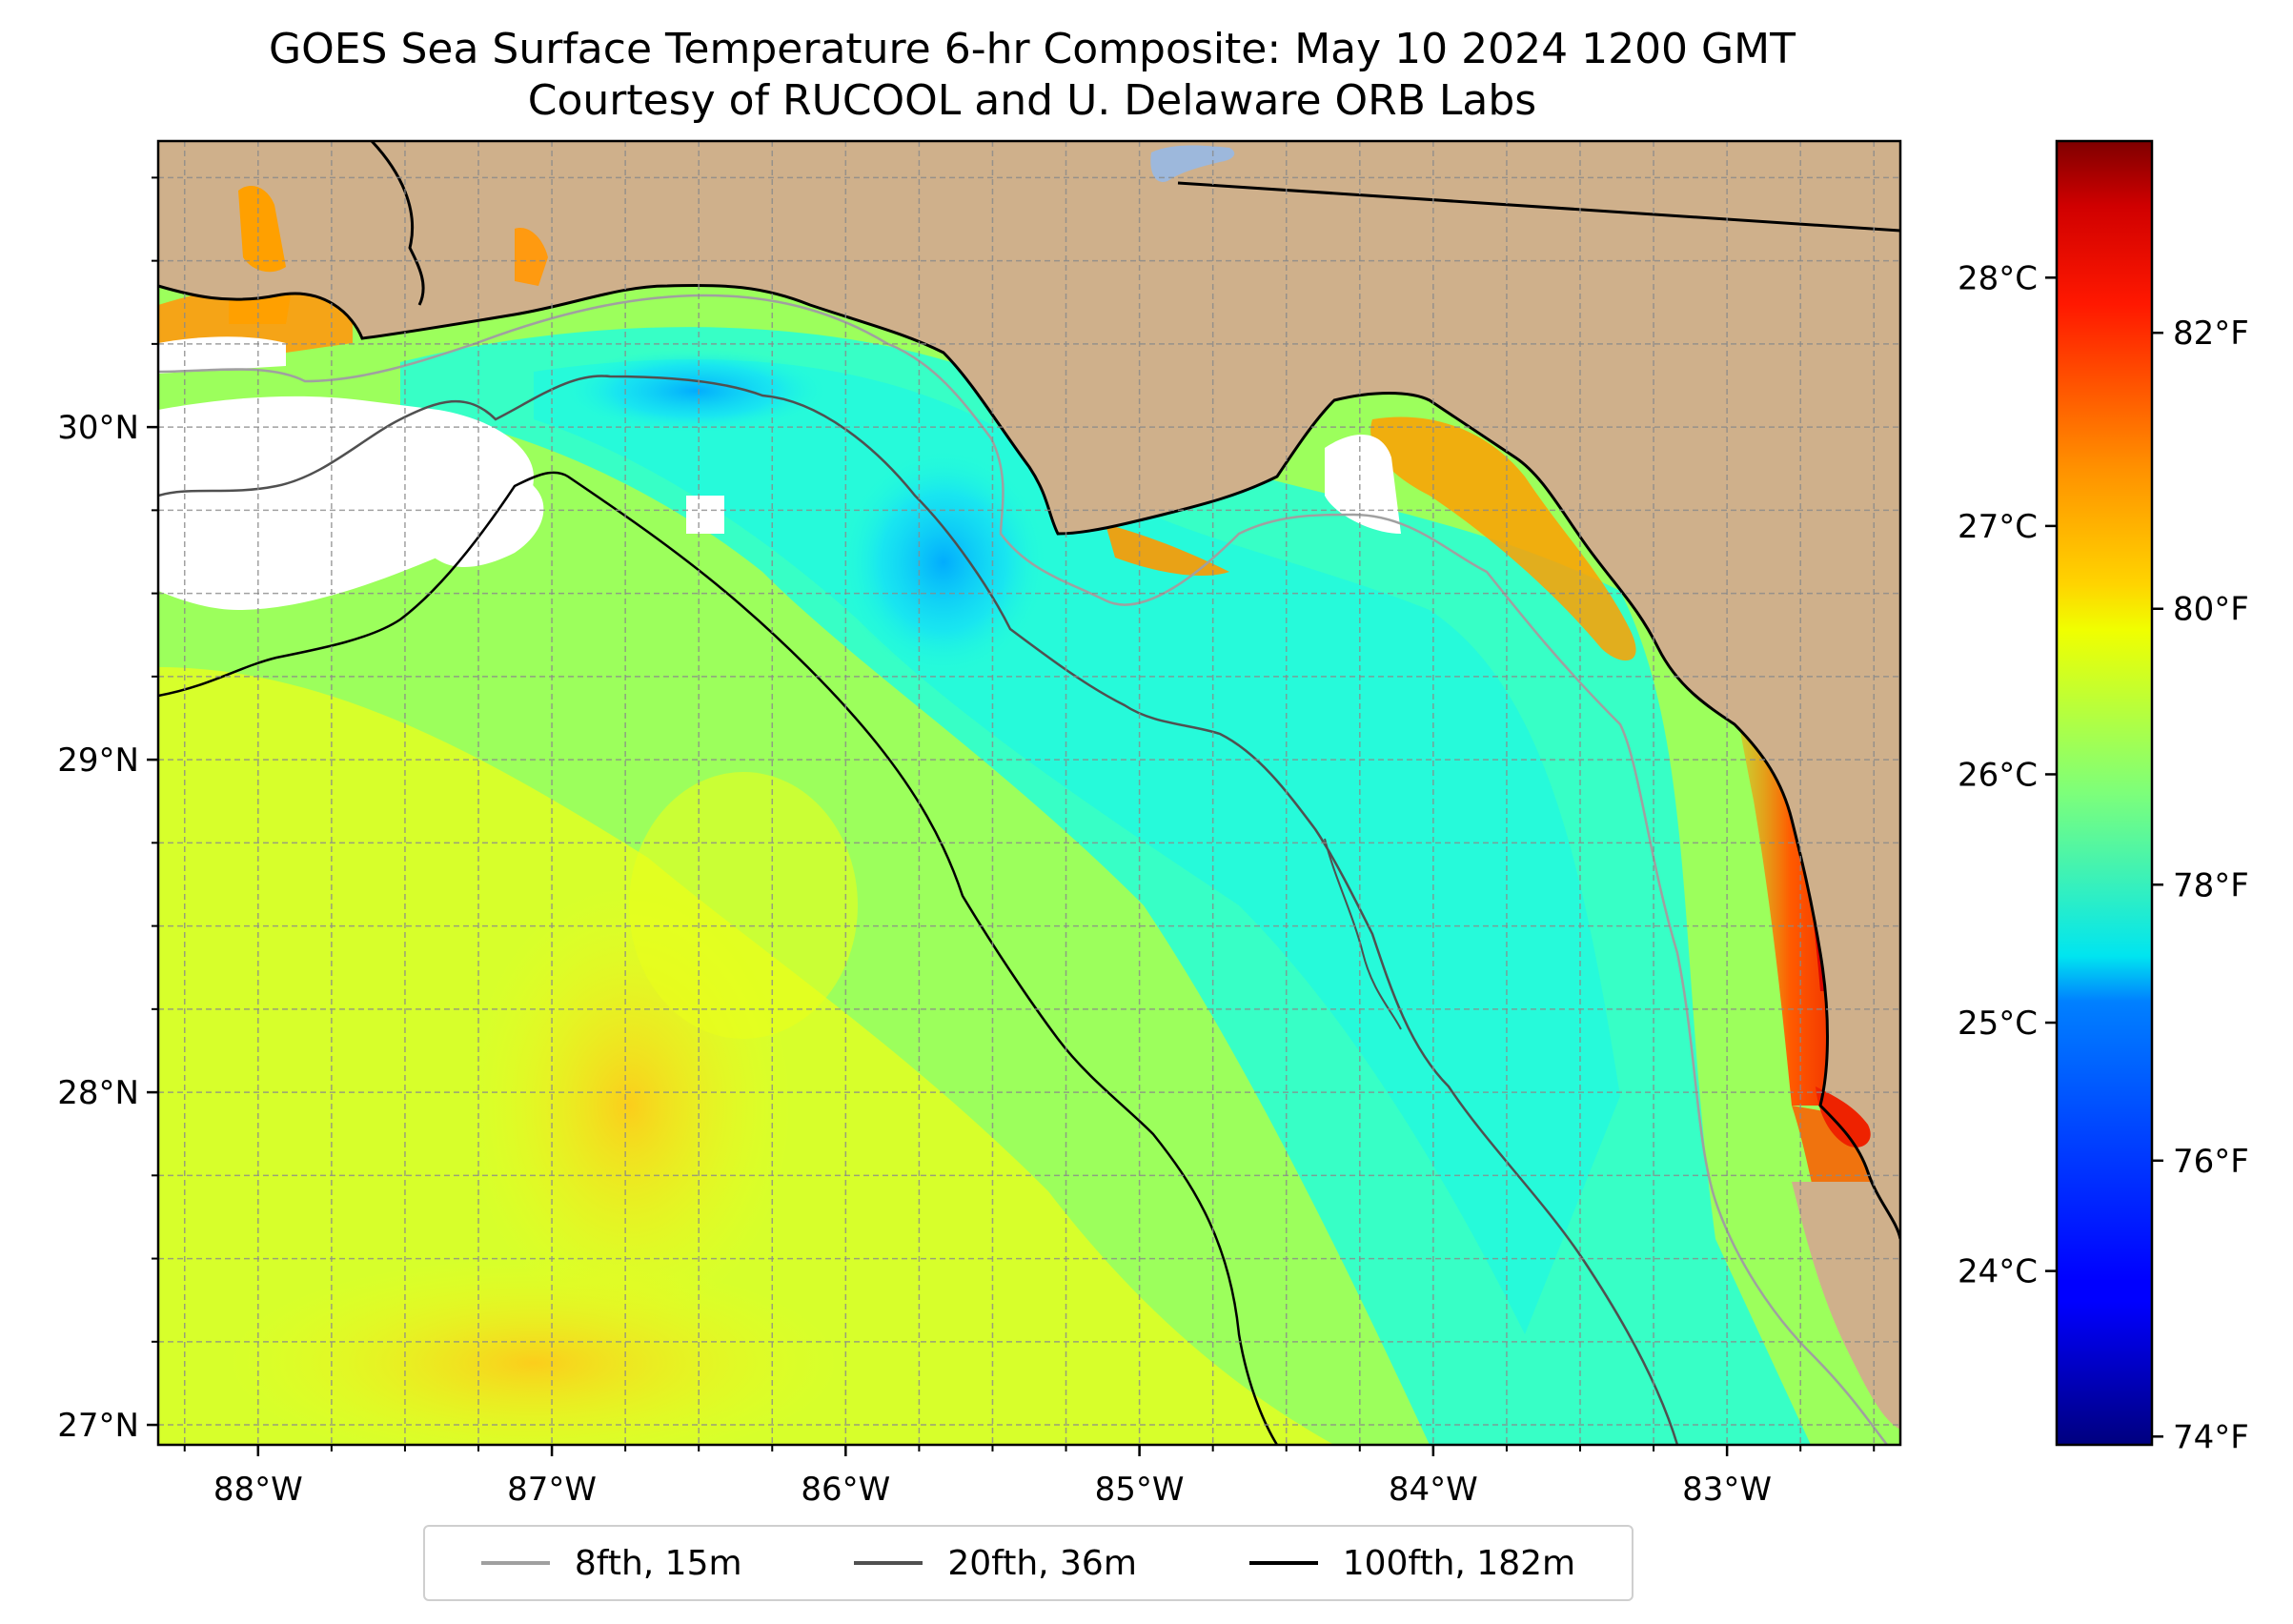  What do you see at coordinates (552, 1490) in the screenshot?
I see `lon-tick-label: 87°W` at bounding box center [552, 1490].